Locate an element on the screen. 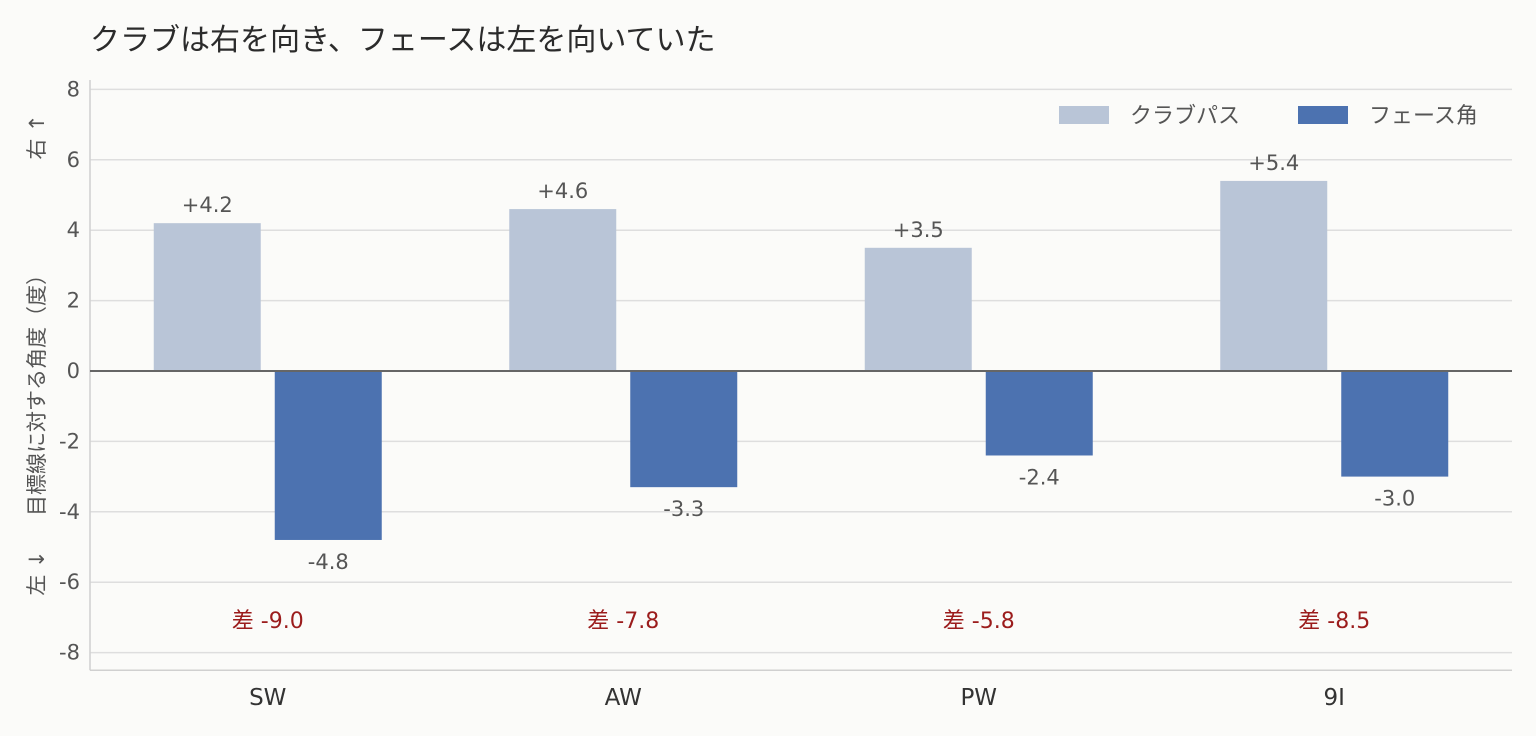 Image resolution: width=1536 pixels, height=736 pixels. chart-title: クラブは右を向き、フェースは左を向いていた is located at coordinates (403, 40).